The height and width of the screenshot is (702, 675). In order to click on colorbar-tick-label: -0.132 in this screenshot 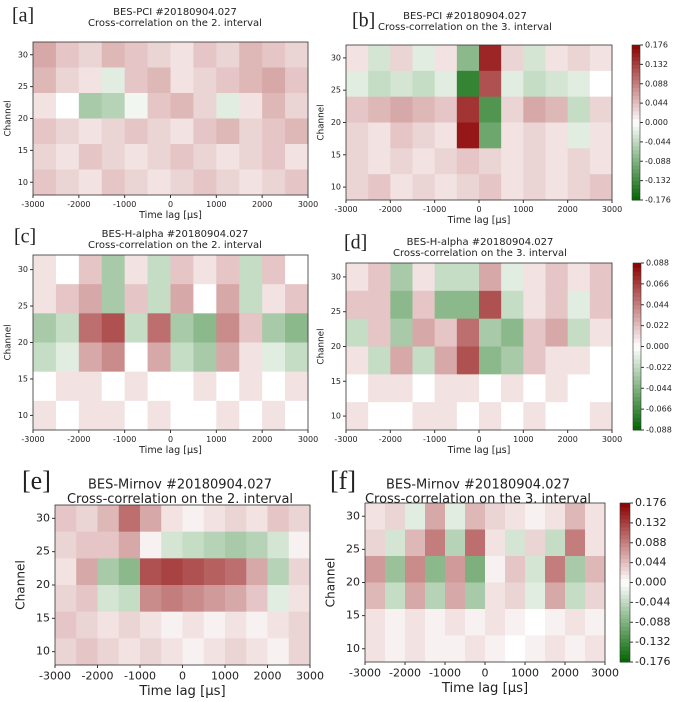, I will do `click(652, 641)`.